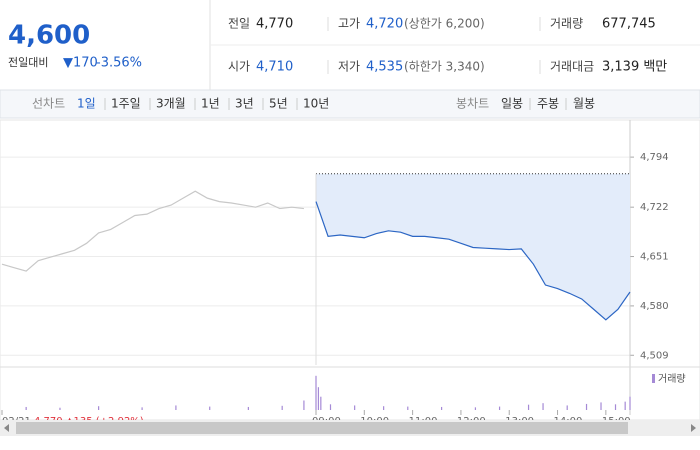 The image size is (700, 450). What do you see at coordinates (239, 24) in the screenshot?
I see `stat-label: 전일` at bounding box center [239, 24].